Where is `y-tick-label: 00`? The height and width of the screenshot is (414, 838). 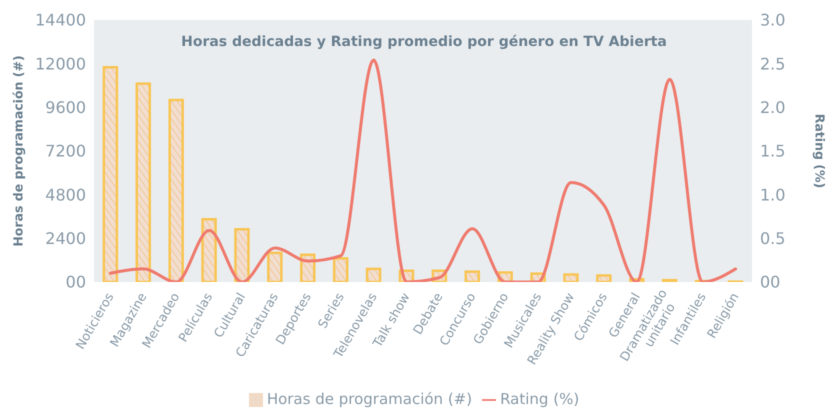
y-tick-label: 00 is located at coordinates (76, 282).